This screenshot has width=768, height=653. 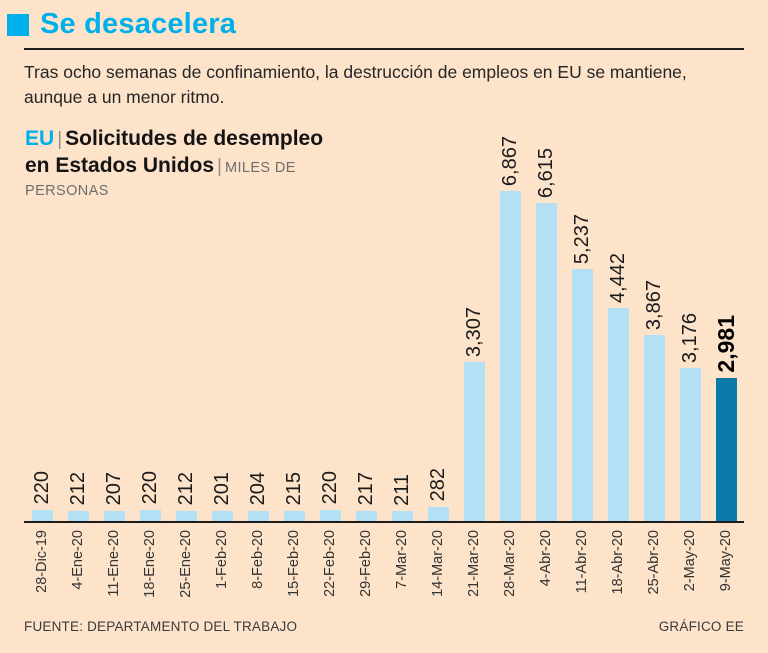 I want to click on x-axis-label-cell: 28-Dic-19, so click(x=42, y=569).